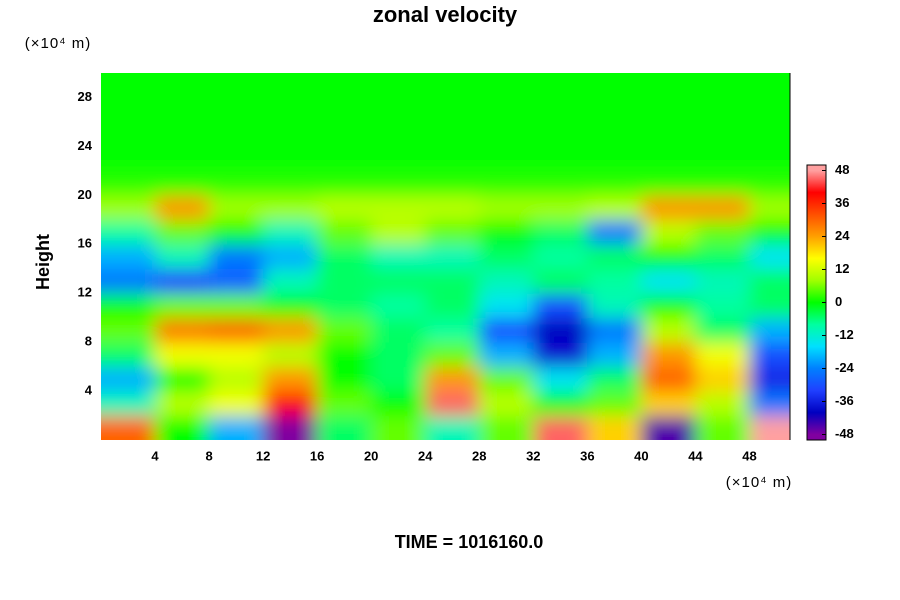 Image resolution: width=900 pixels, height=600 pixels. I want to click on colorbar-tick-label: 36, so click(842, 202).